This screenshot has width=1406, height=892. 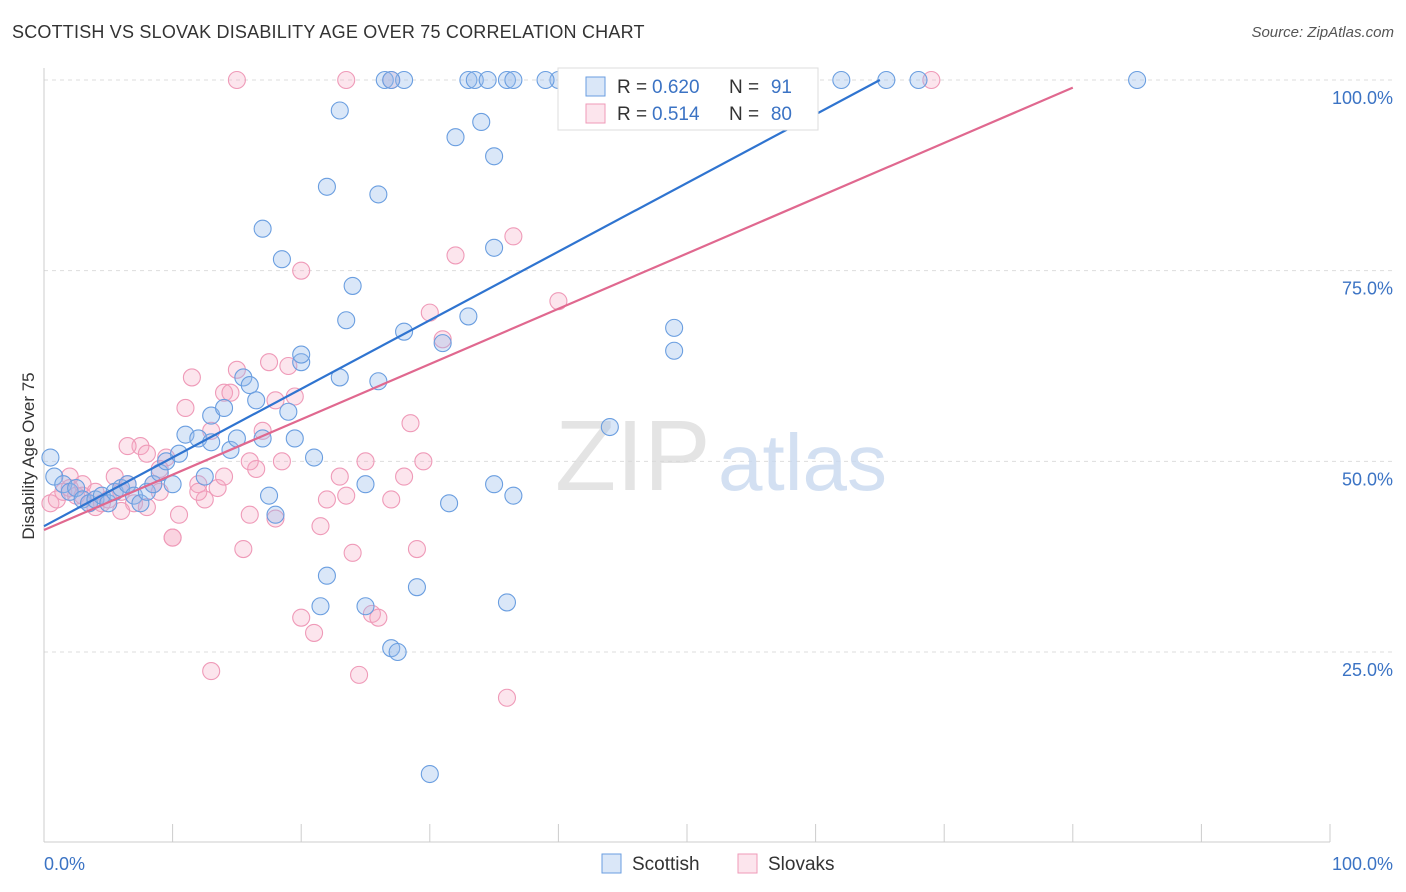 What do you see at coordinates (666, 864) in the screenshot?
I see `legend-label-scottish: Scottish` at bounding box center [666, 864].